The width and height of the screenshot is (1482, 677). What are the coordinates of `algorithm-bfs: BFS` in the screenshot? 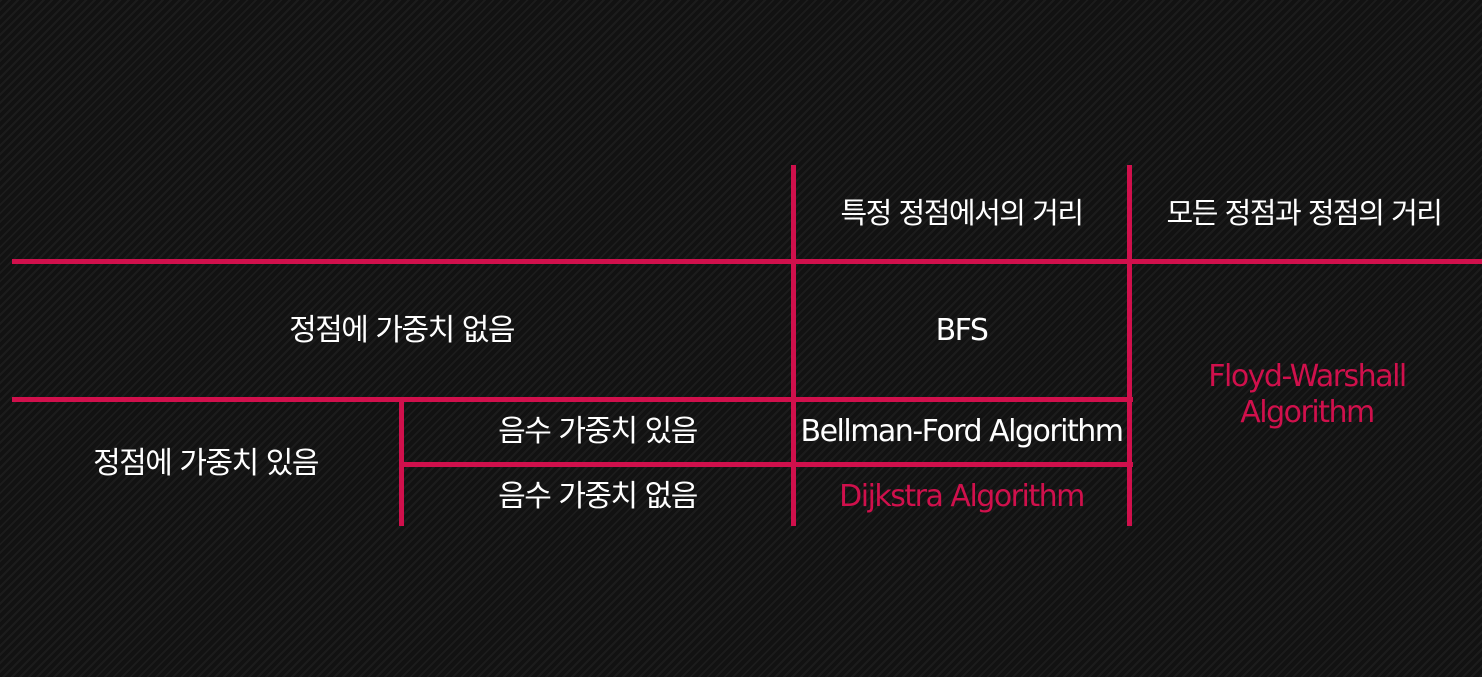 It's located at (962, 330).